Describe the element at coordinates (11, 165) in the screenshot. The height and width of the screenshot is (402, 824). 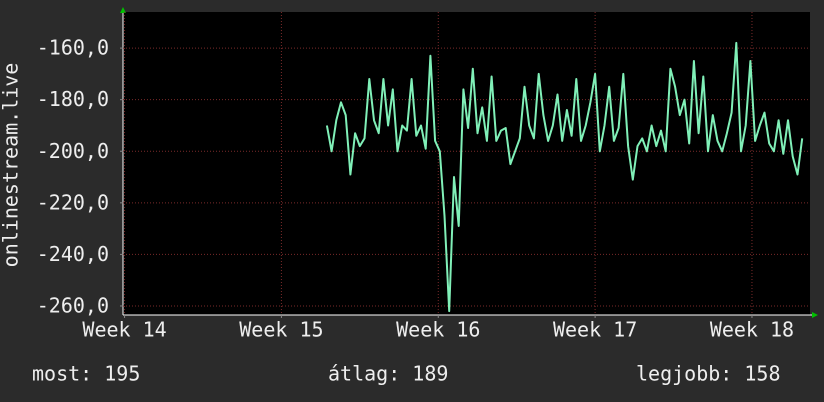
I see `y-axis-label: onlinestream.live` at that location.